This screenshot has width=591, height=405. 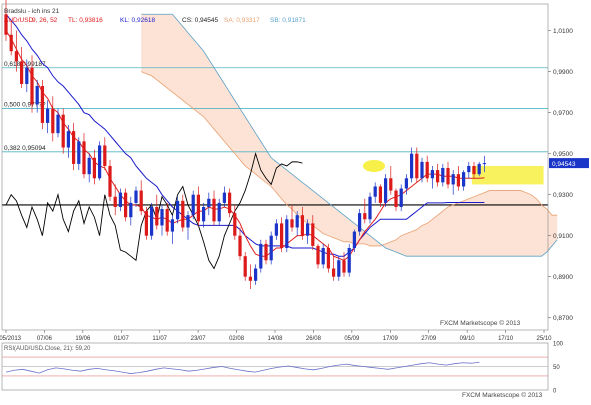 I want to click on legend-cs: CS: 0,94545, so click(x=200, y=20).